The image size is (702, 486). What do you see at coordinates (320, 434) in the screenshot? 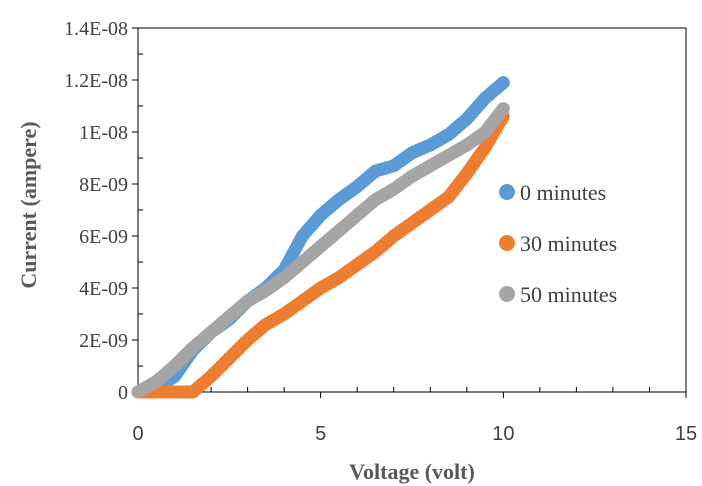
I see `x-tick-label: 5` at bounding box center [320, 434].